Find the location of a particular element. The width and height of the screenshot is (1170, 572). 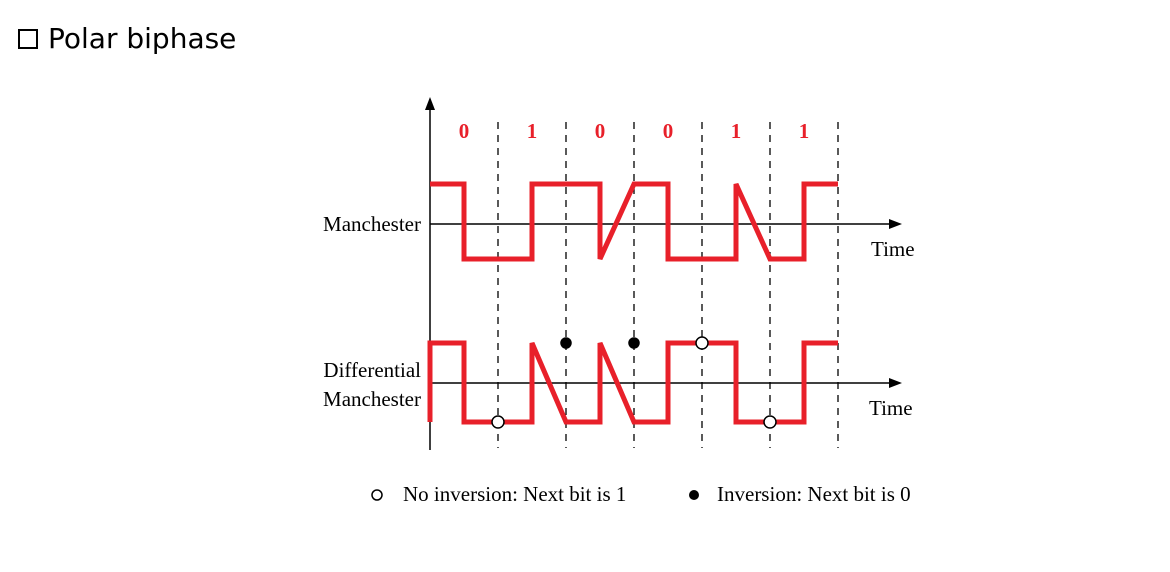

slide-heading: Polar biphase is located at coordinates (127, 38).